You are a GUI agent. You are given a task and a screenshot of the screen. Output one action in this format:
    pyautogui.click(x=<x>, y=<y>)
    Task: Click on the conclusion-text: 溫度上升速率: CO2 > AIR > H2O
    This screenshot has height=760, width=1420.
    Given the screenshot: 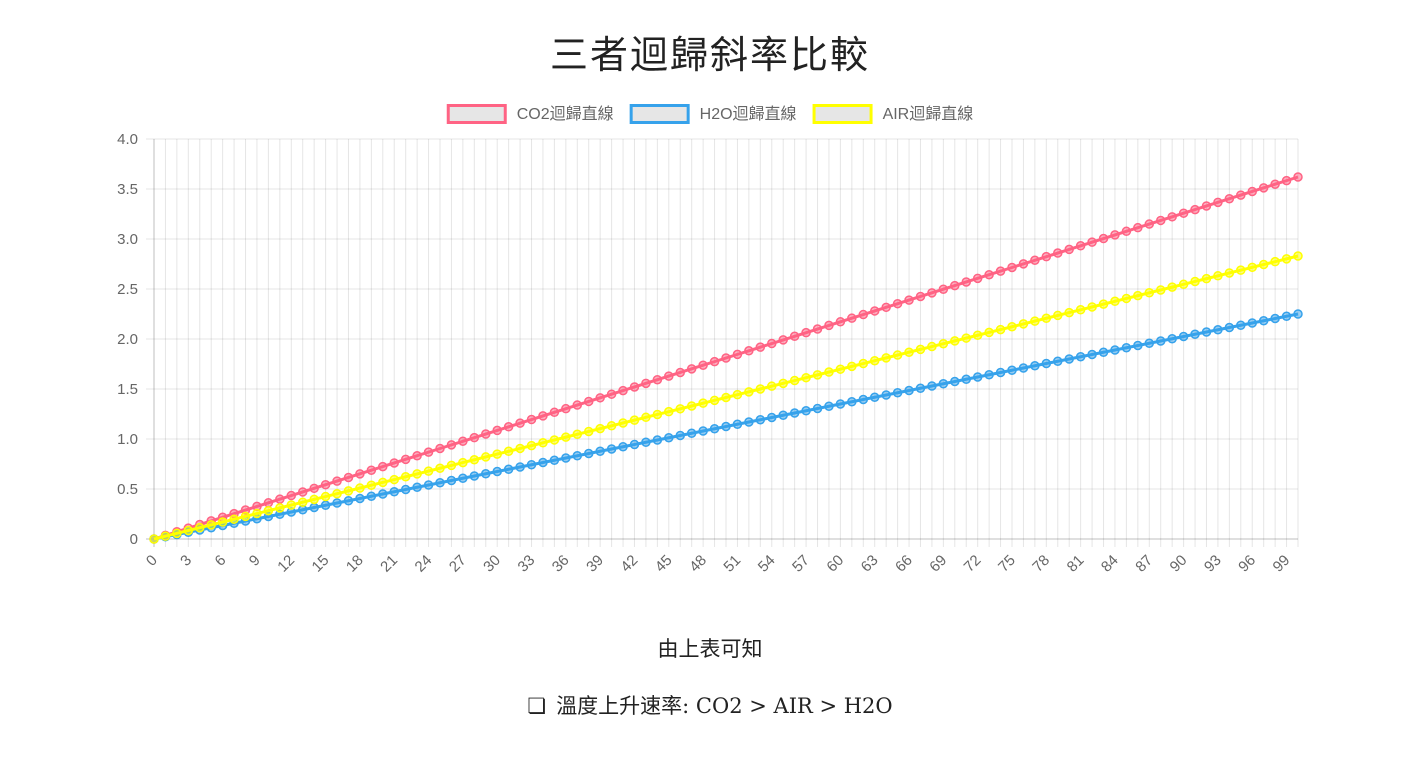 What is the action you would take?
    pyautogui.click(x=724, y=706)
    